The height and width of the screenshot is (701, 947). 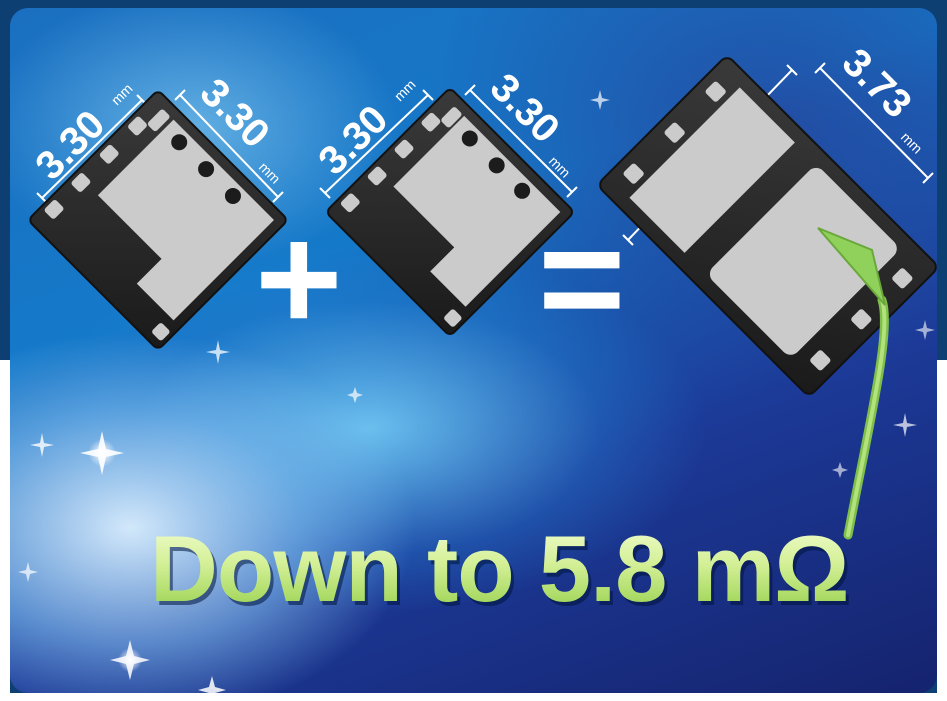 What do you see at coordinates (450, 212) in the screenshot?
I see `package-2-chip` at bounding box center [450, 212].